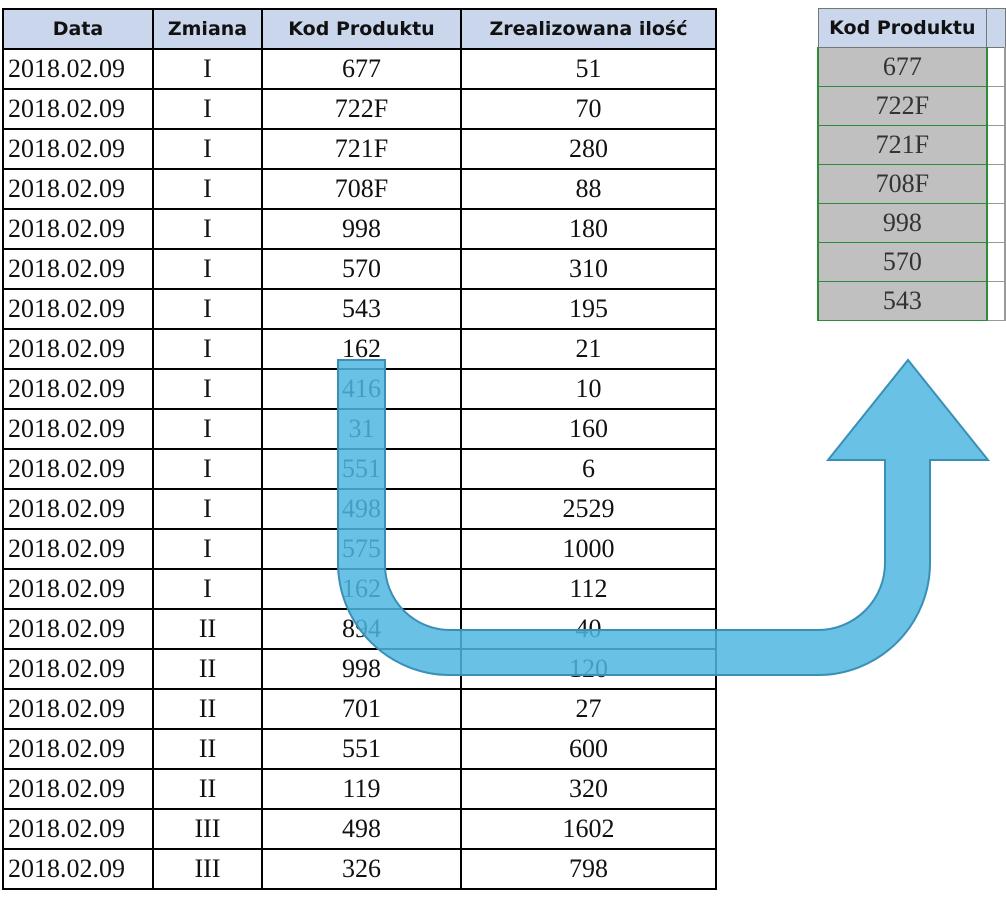 Image resolution: width=1006 pixels, height=898 pixels. I want to click on table-row: 2018.02.09 I 722F 70, so click(359, 109).